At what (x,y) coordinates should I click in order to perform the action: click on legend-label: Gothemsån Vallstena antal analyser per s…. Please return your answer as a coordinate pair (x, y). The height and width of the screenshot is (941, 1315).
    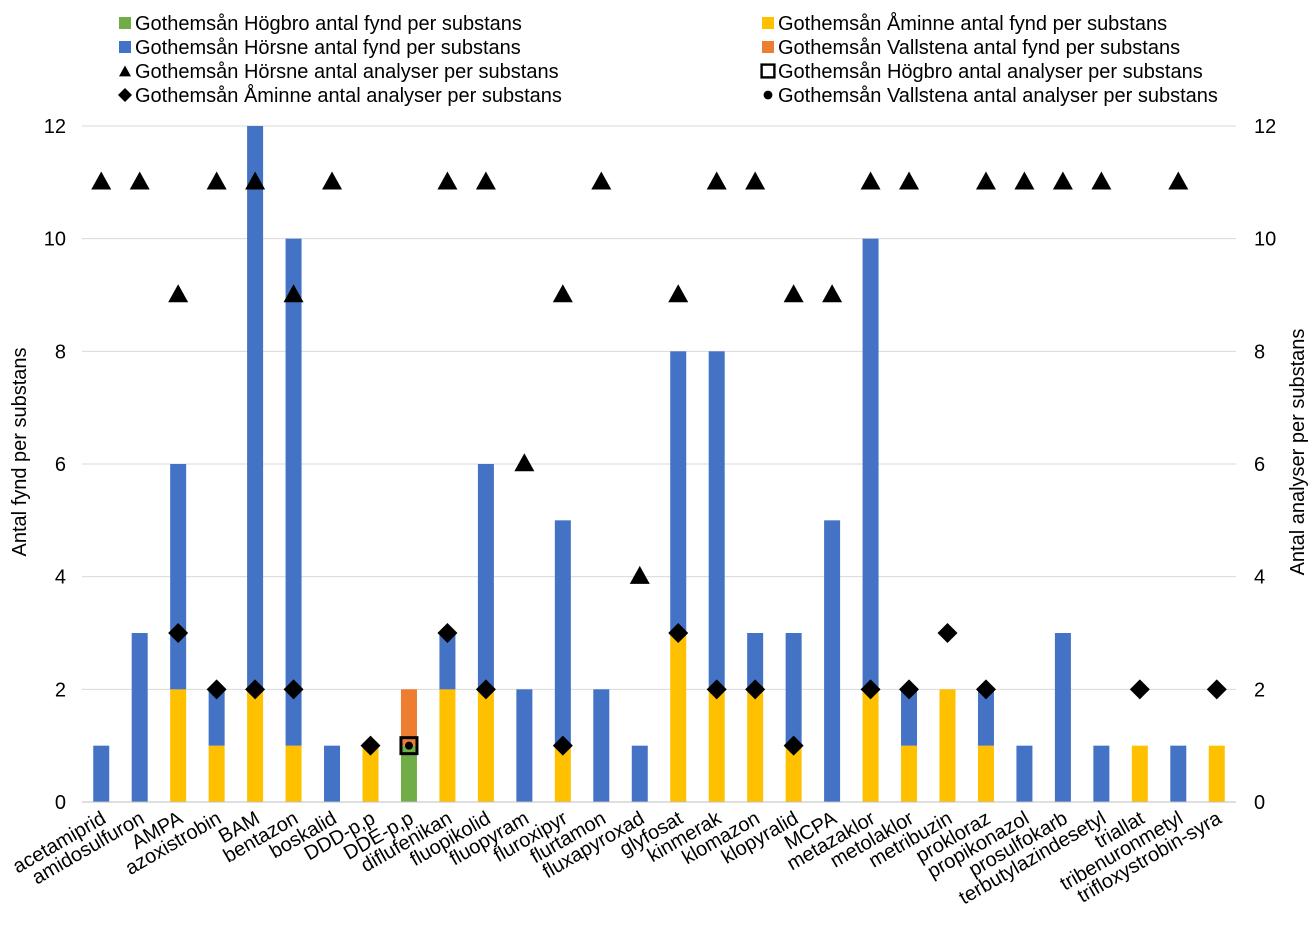
    Looking at the image, I should click on (998, 96).